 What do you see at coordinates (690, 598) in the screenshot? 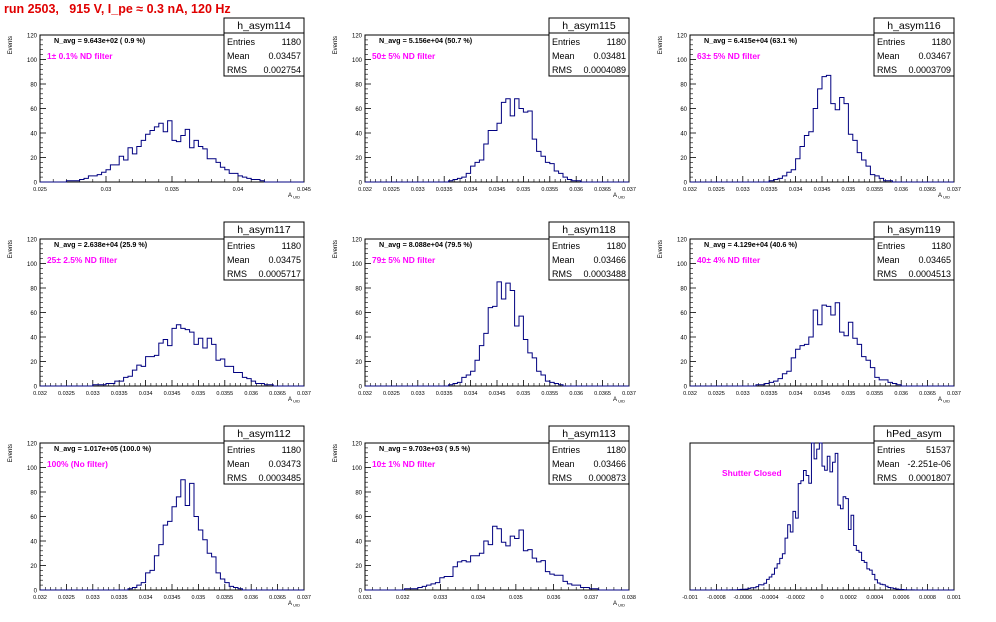
I see `x-tick-label: -0.001` at bounding box center [690, 598].